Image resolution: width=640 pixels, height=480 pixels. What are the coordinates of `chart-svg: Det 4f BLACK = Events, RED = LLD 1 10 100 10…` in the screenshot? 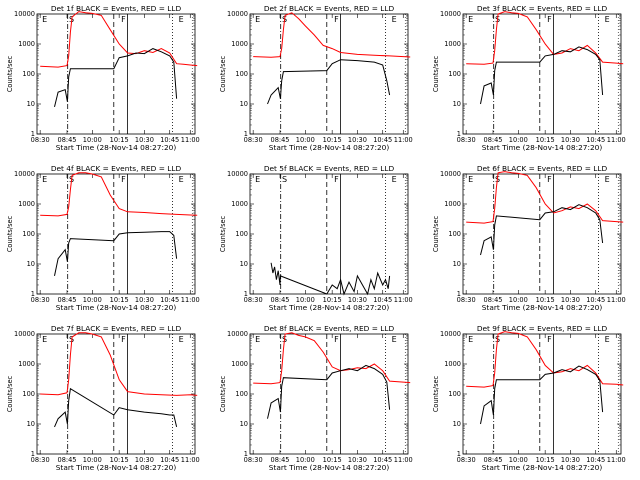 It's located at (103, 238).